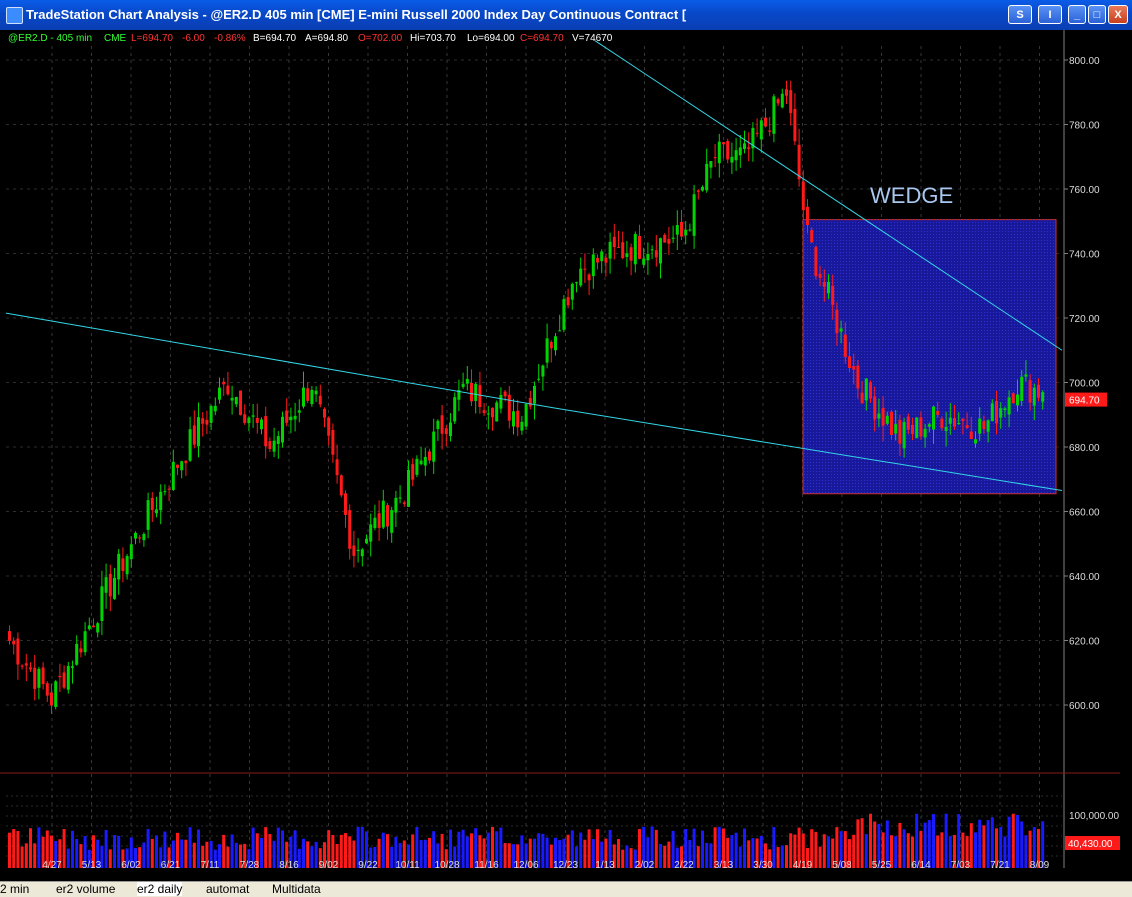 The width and height of the screenshot is (1132, 897). What do you see at coordinates (1020, 14) in the screenshot?
I see `symbol-link-button: S` at bounding box center [1020, 14].